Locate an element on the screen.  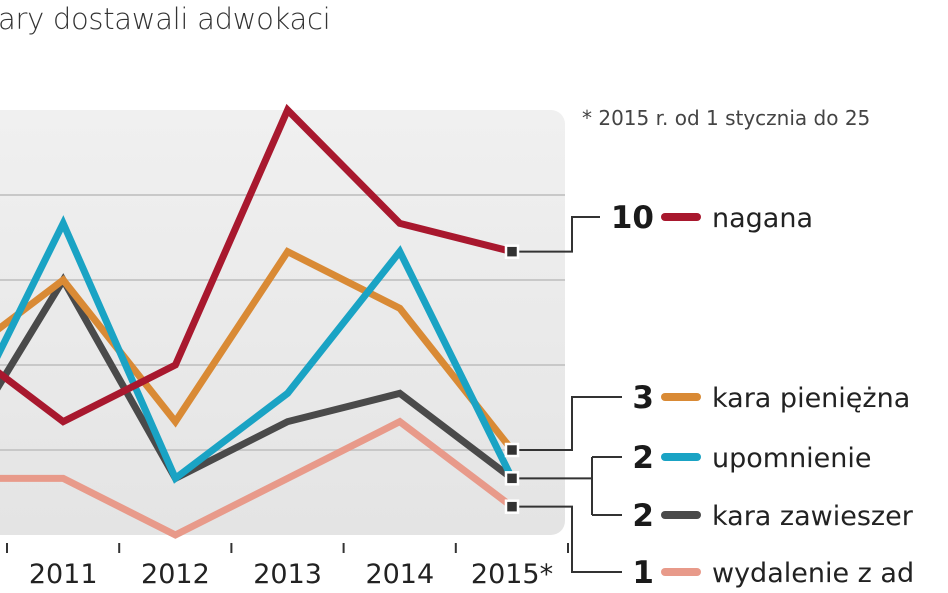
legend-label: nagana is located at coordinates (762, 218).